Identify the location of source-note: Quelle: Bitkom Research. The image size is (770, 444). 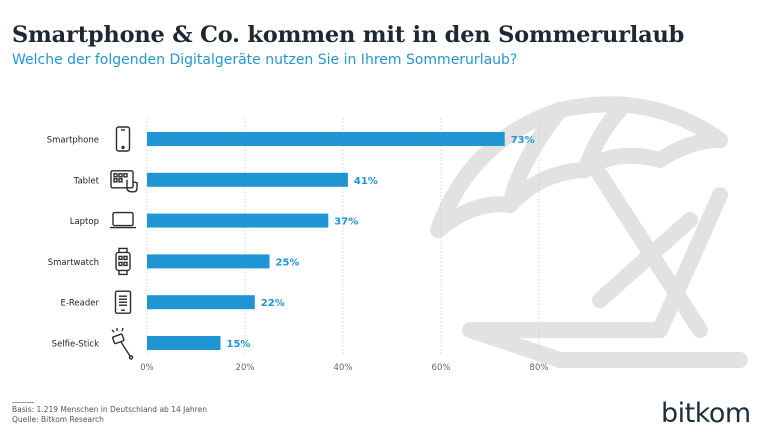
(58, 419).